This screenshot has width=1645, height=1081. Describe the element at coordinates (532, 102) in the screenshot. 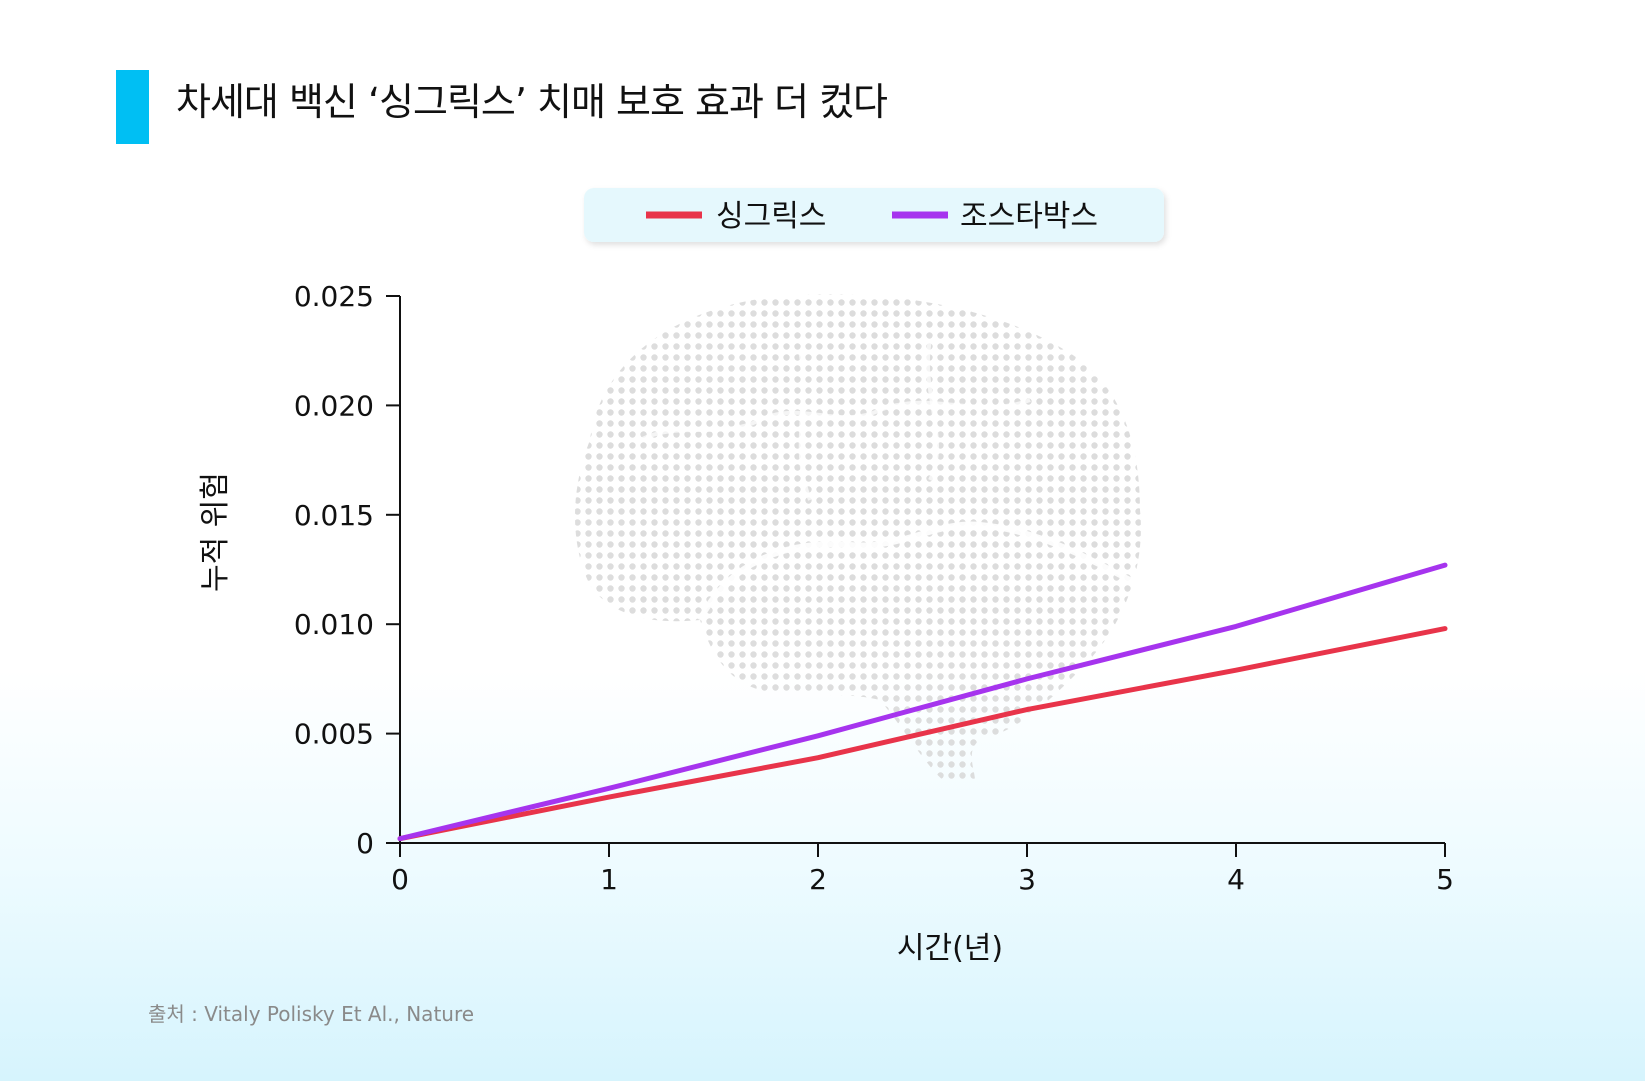

I see `page-title: 차세대 백신 ‘싱그릭스’ 치매 보호 효과 더 컸다` at that location.